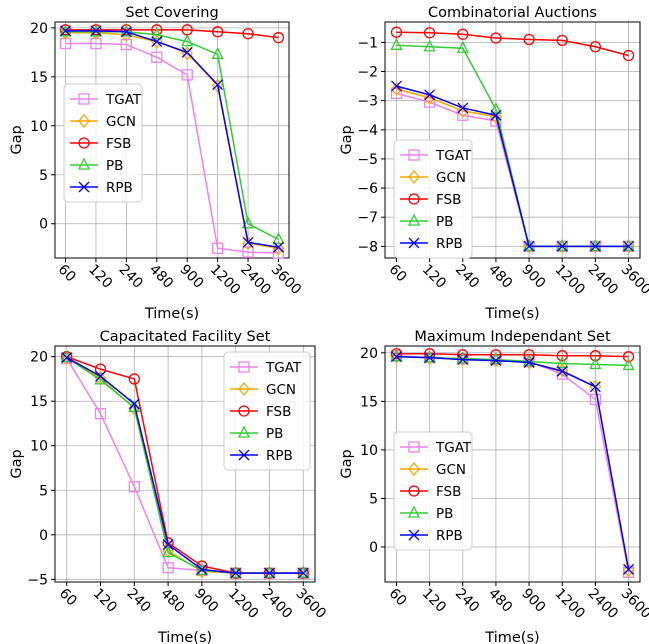 The height and width of the screenshot is (644, 649). What do you see at coordinates (172, 34) in the screenshot?
I see `series-fsb` at bounding box center [172, 34].